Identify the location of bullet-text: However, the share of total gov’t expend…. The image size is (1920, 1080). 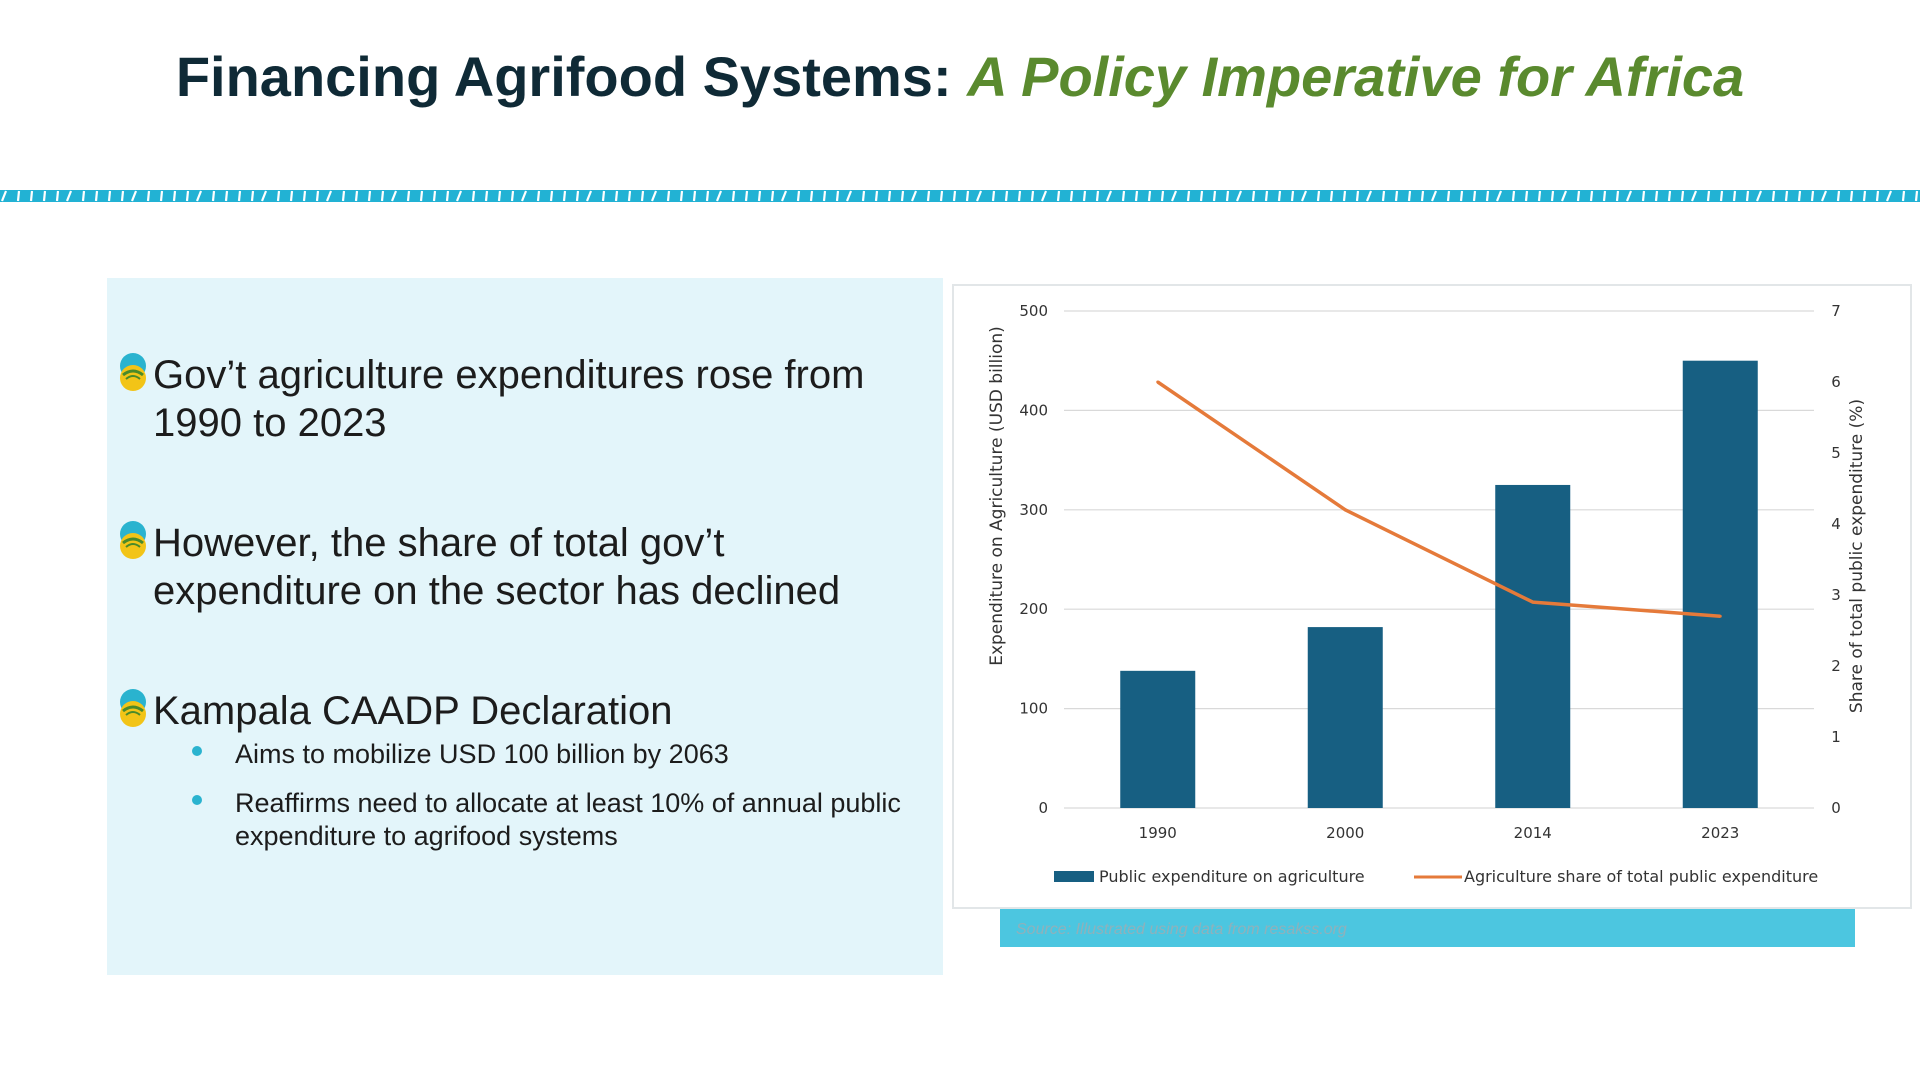
(497, 567).